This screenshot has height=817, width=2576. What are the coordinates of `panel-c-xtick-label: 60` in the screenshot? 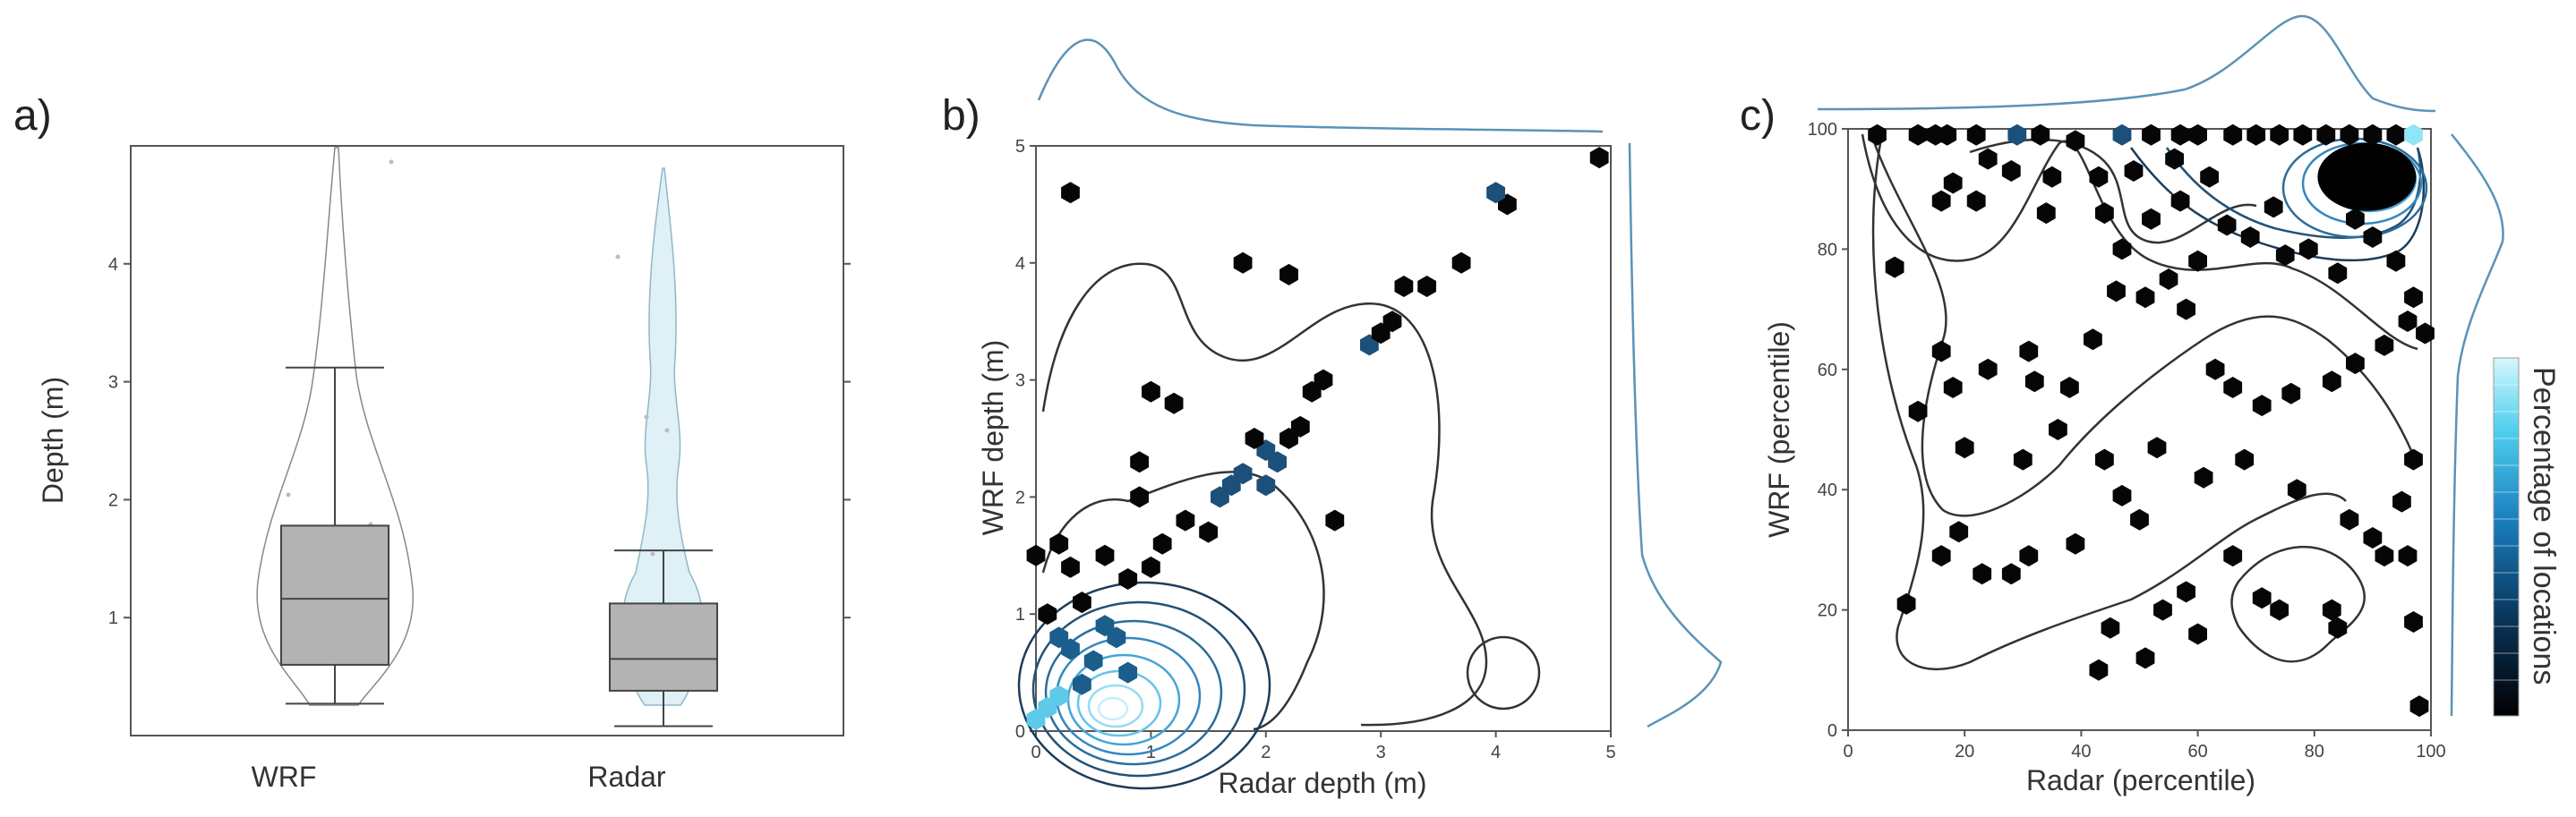 It's located at (2197, 752).